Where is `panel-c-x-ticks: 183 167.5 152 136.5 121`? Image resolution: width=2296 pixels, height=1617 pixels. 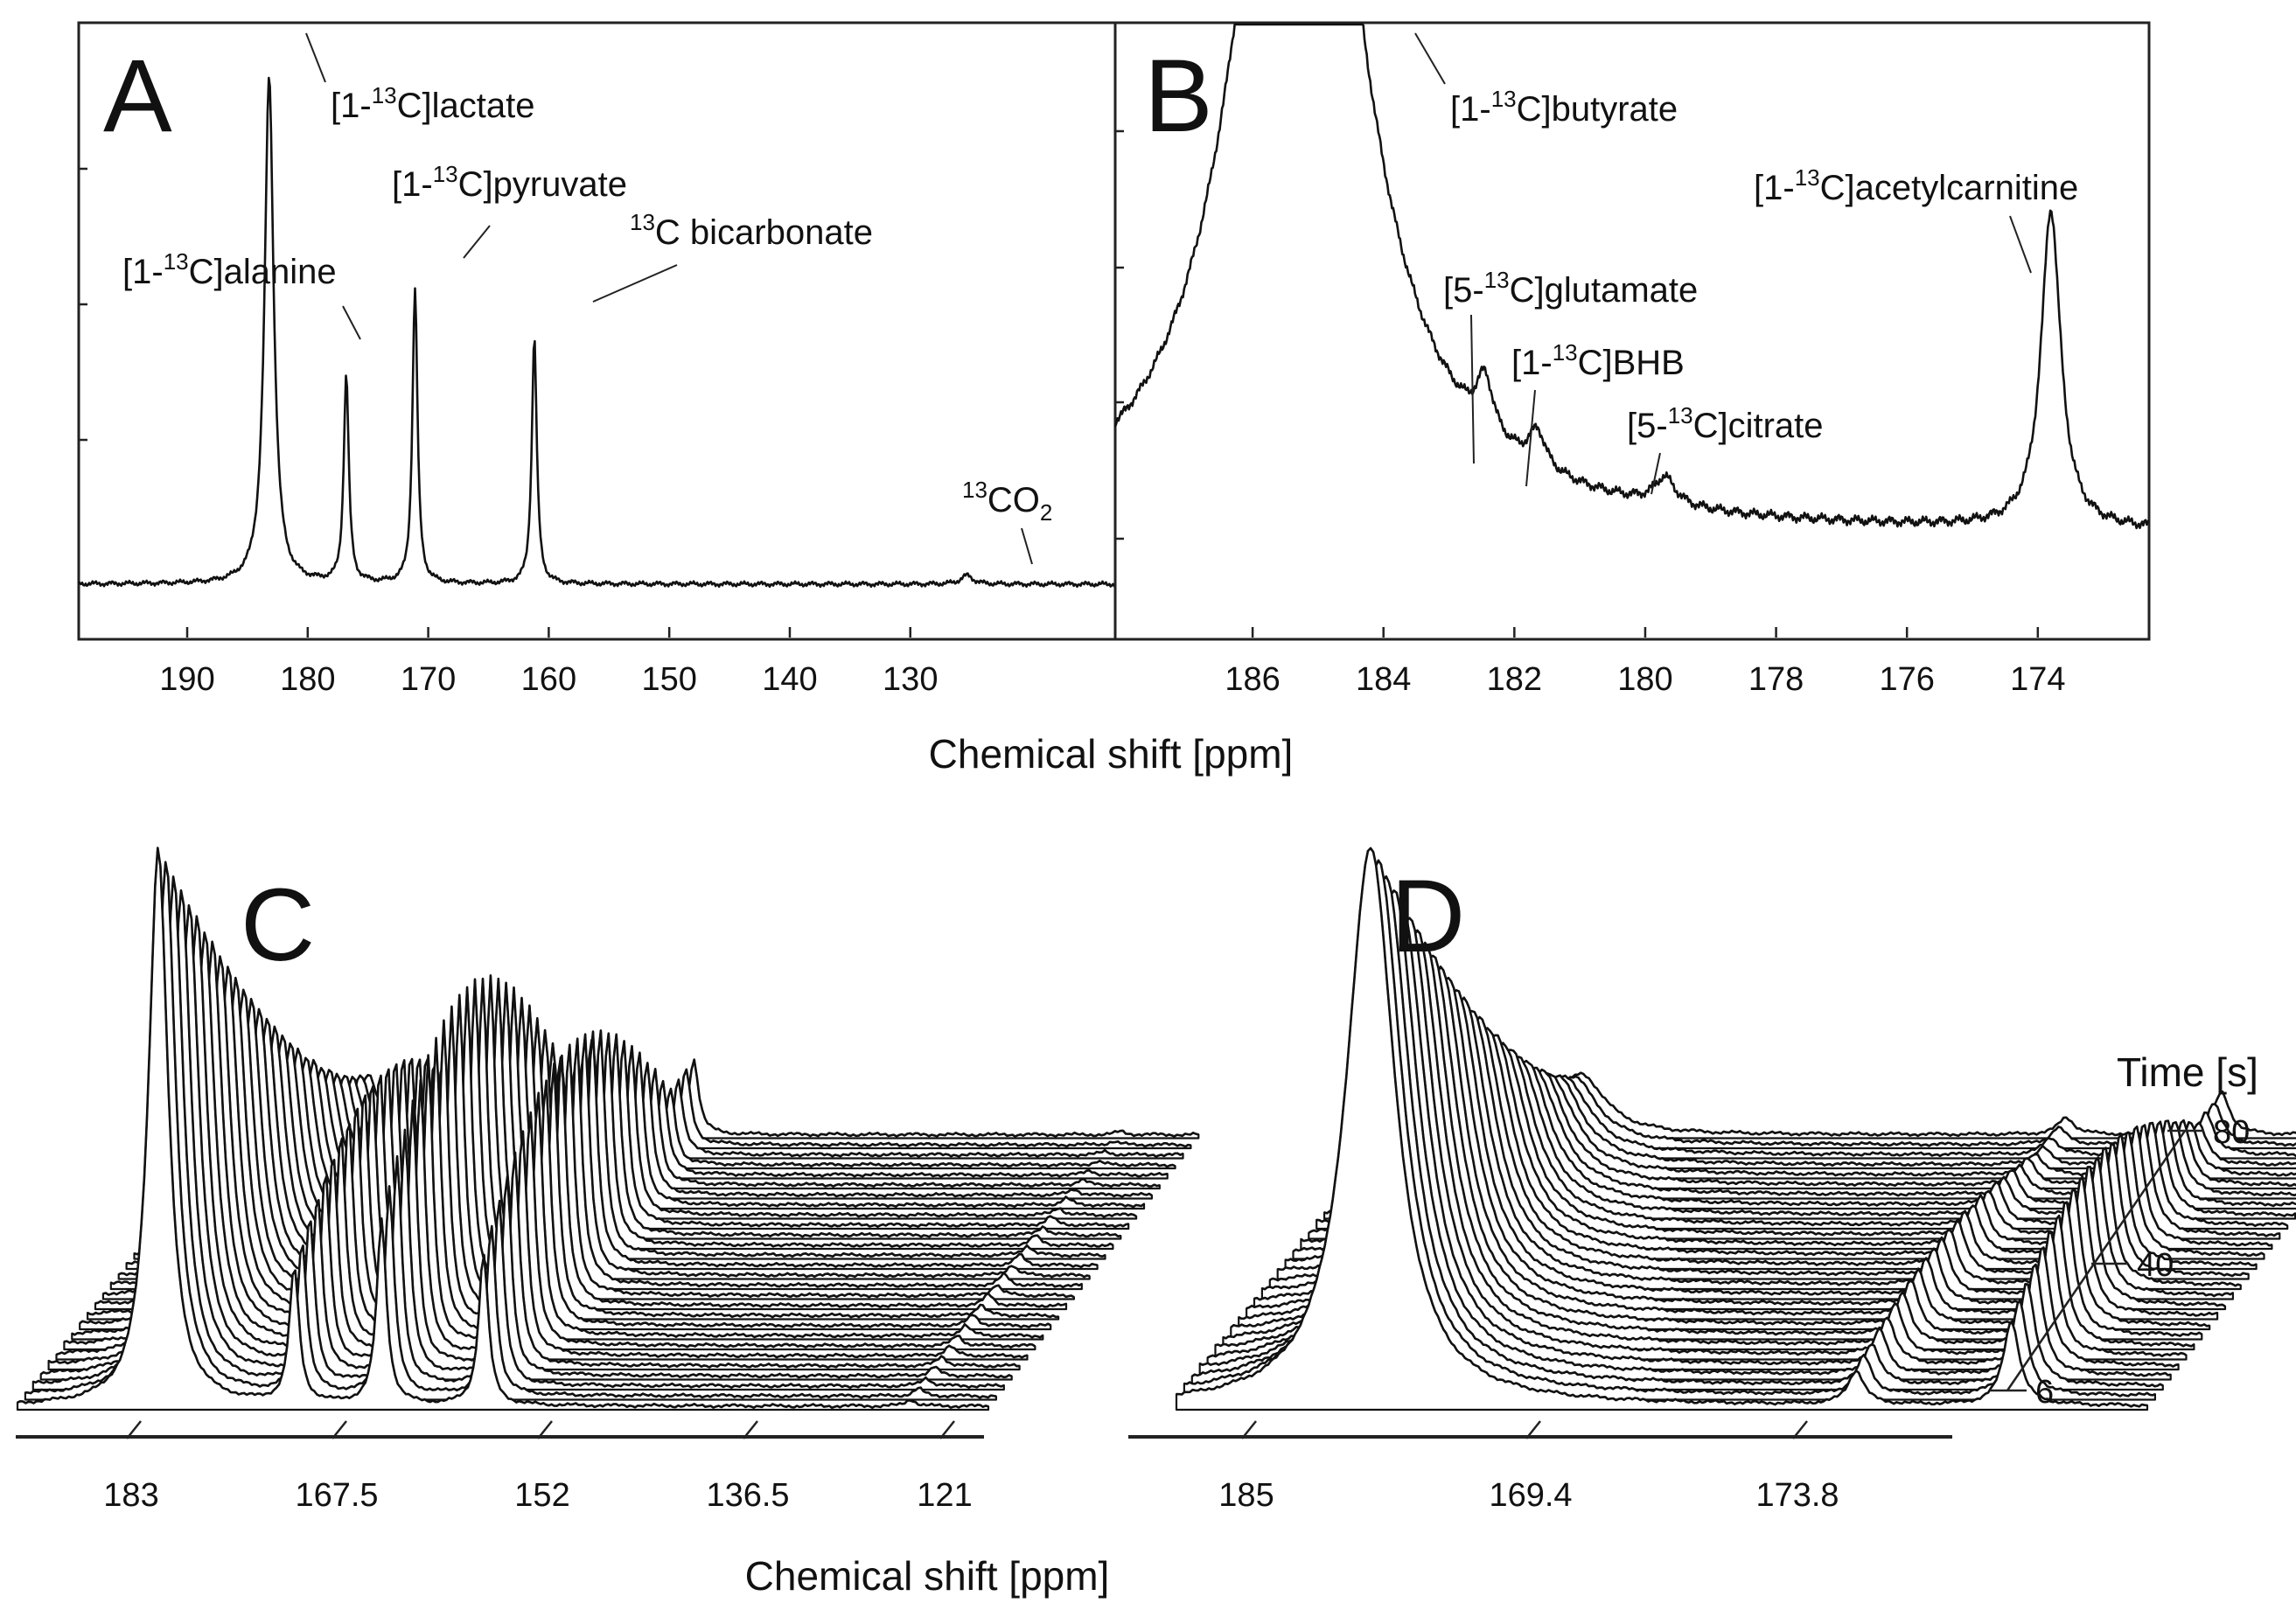
panel-c-x-ticks: 183 167.5 152 136.5 121 is located at coordinates (538, 1467).